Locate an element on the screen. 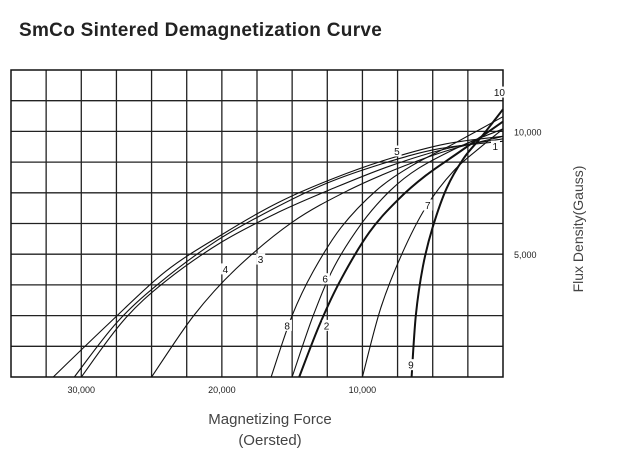 This screenshot has height=461, width=617. x-tick-labels: 30,000 20,000 10,000 is located at coordinates (222, 390).